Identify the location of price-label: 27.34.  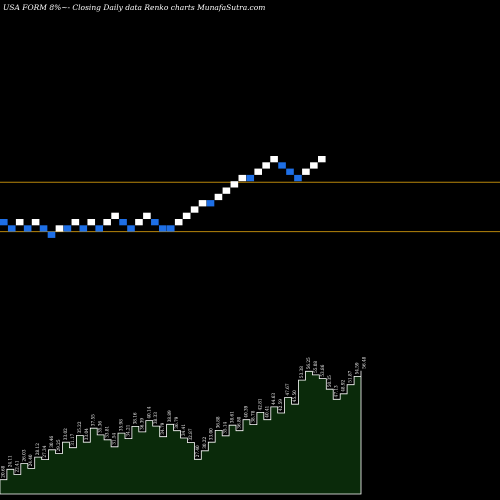
(44, 451).